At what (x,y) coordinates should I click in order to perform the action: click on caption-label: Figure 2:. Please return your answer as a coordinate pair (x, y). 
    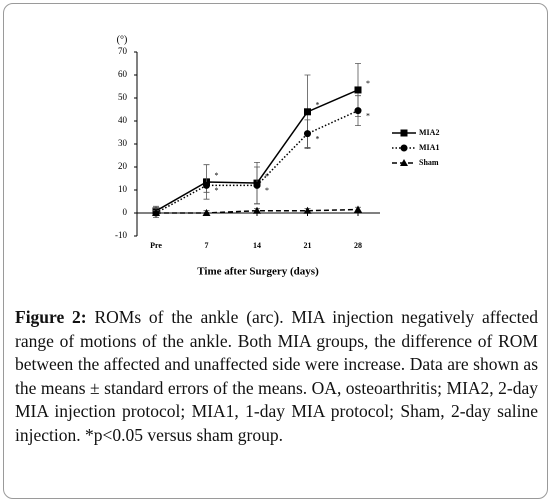
    Looking at the image, I should click on (51, 317).